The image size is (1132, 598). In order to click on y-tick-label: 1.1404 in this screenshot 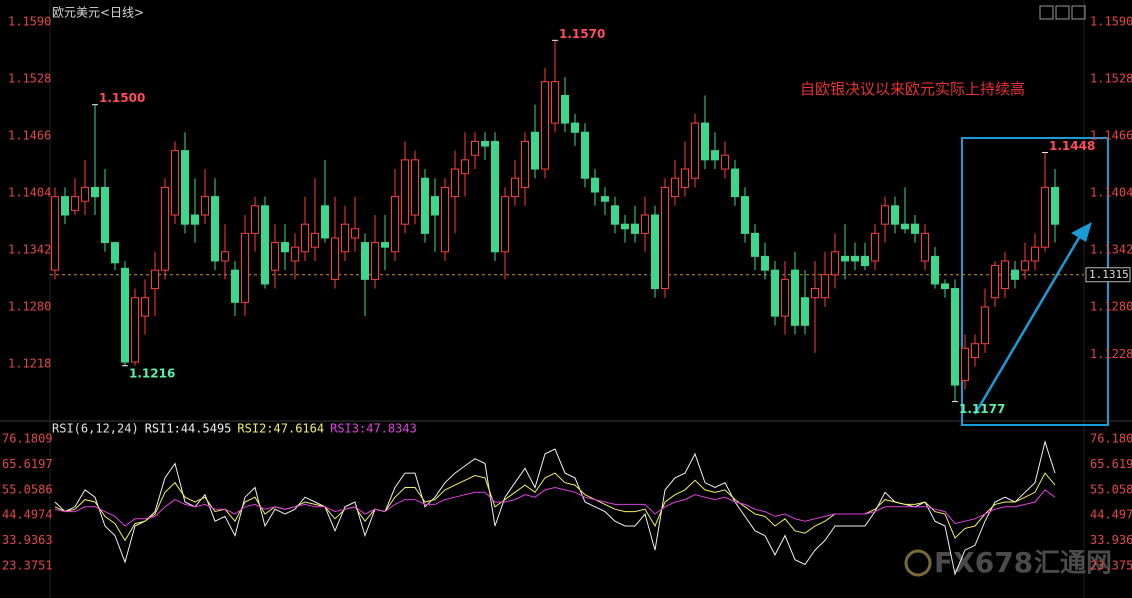, I will do `click(29, 192)`.